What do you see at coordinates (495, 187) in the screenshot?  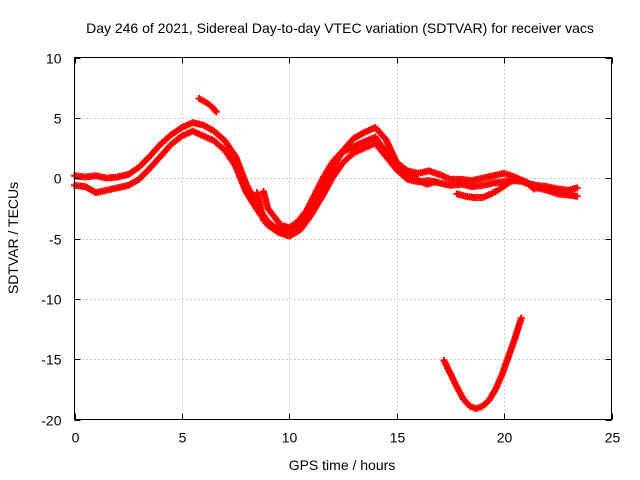 I see `series-track-d` at bounding box center [495, 187].